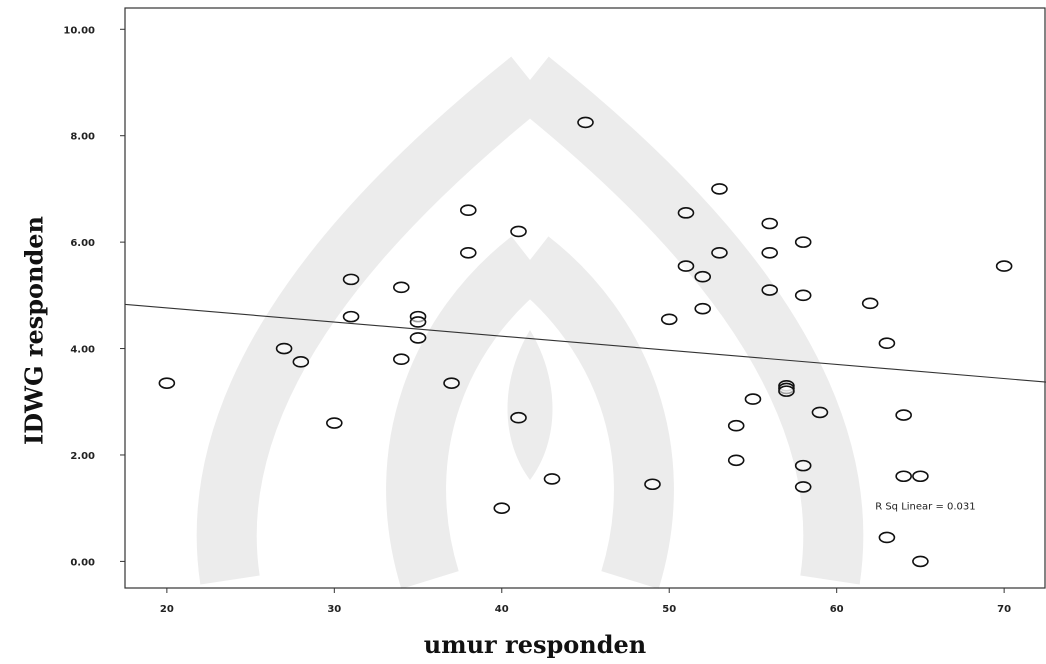 Image resolution: width=1046 pixels, height=664 pixels. What do you see at coordinates (334, 609) in the screenshot?
I see `x-tick-label: 30` at bounding box center [334, 609].